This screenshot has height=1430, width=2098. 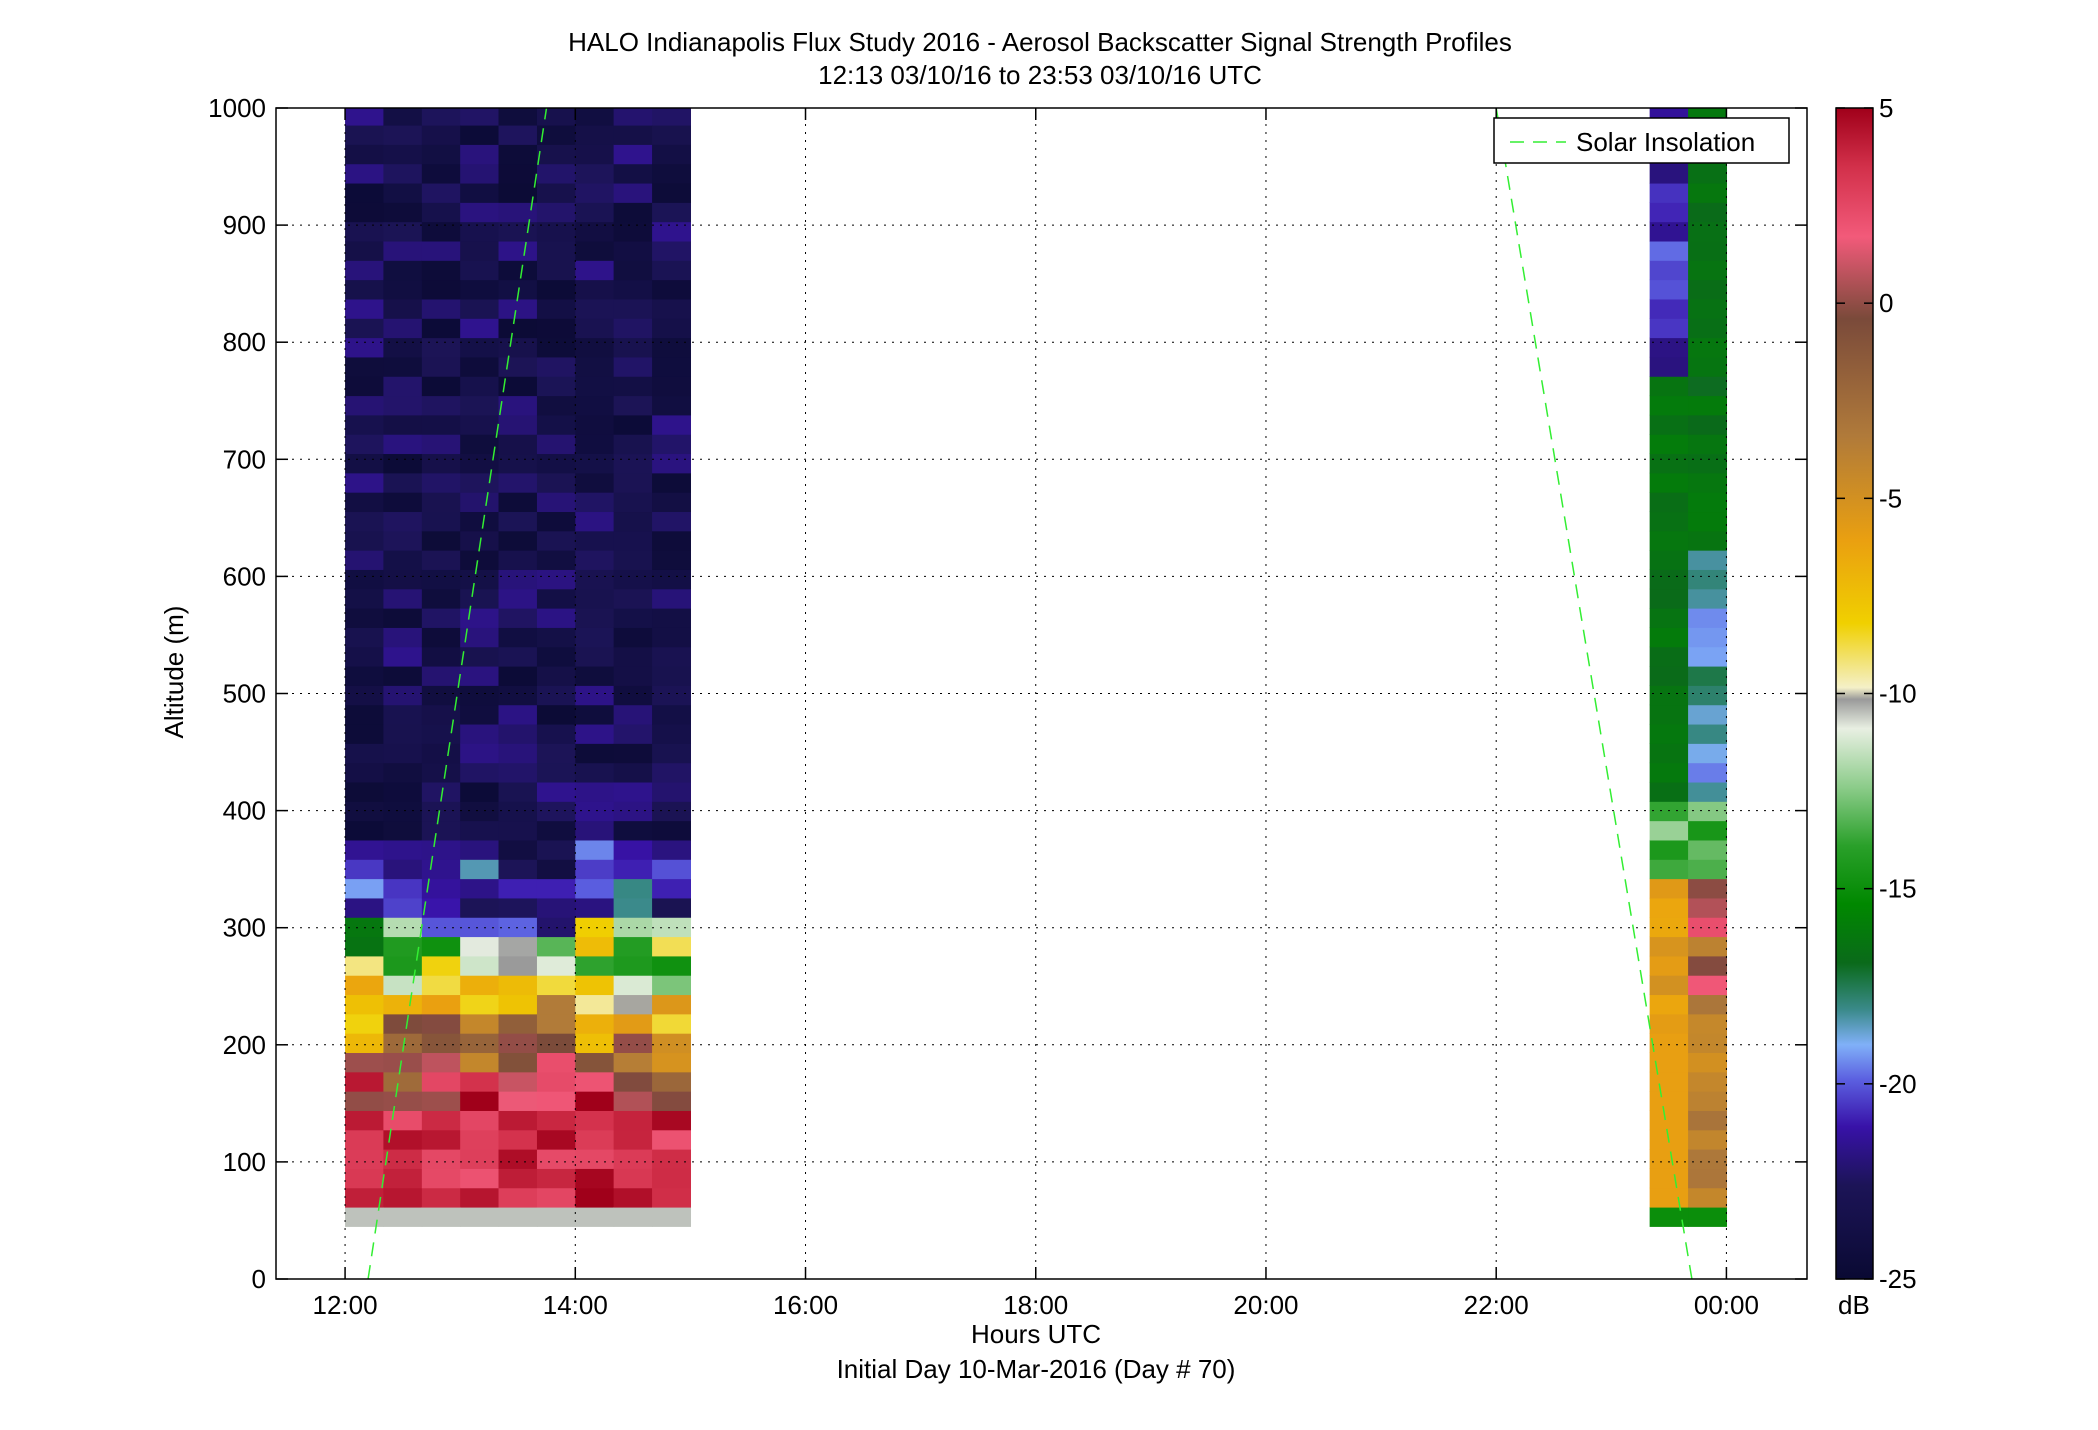 I want to click on colorbar-tick-label: 5, so click(x=1886, y=108).